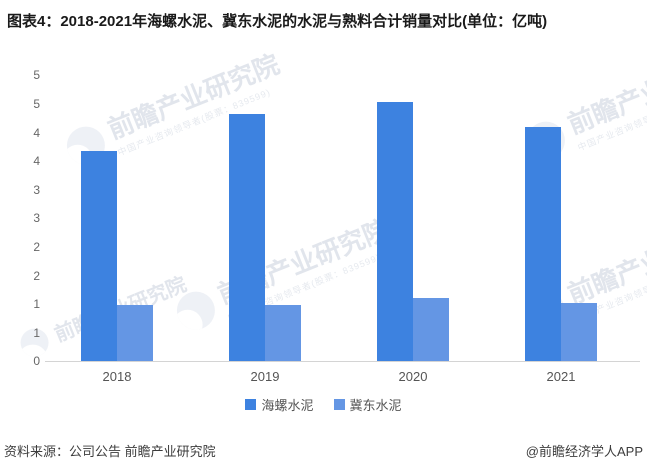 This screenshot has height=469, width=647. What do you see at coordinates (323, 450) in the screenshot?
I see `footer: 资料来源：公司公告 前瞻产业研究院 @前瞻经济学人APP` at bounding box center [323, 450].